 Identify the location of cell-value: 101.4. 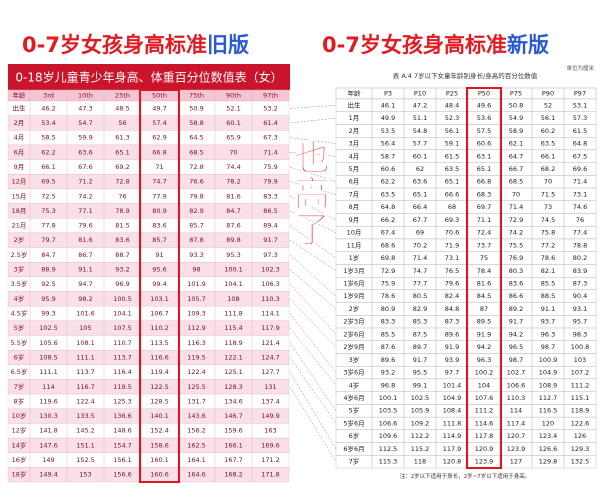
(452, 385).